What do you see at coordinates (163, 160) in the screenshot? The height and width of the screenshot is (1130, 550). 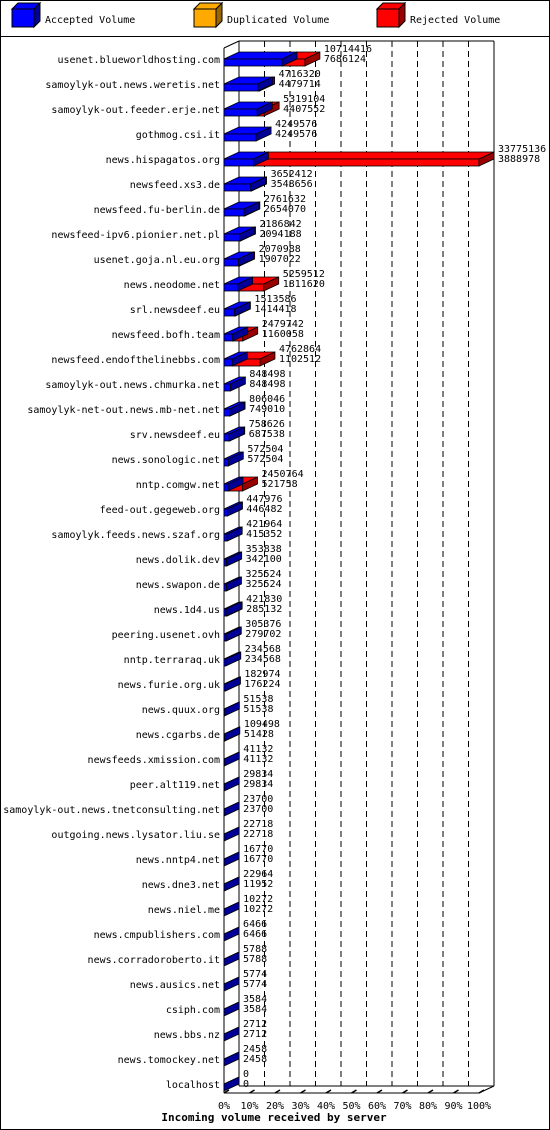 I see `category-label: news.hispagatos.org` at bounding box center [163, 160].